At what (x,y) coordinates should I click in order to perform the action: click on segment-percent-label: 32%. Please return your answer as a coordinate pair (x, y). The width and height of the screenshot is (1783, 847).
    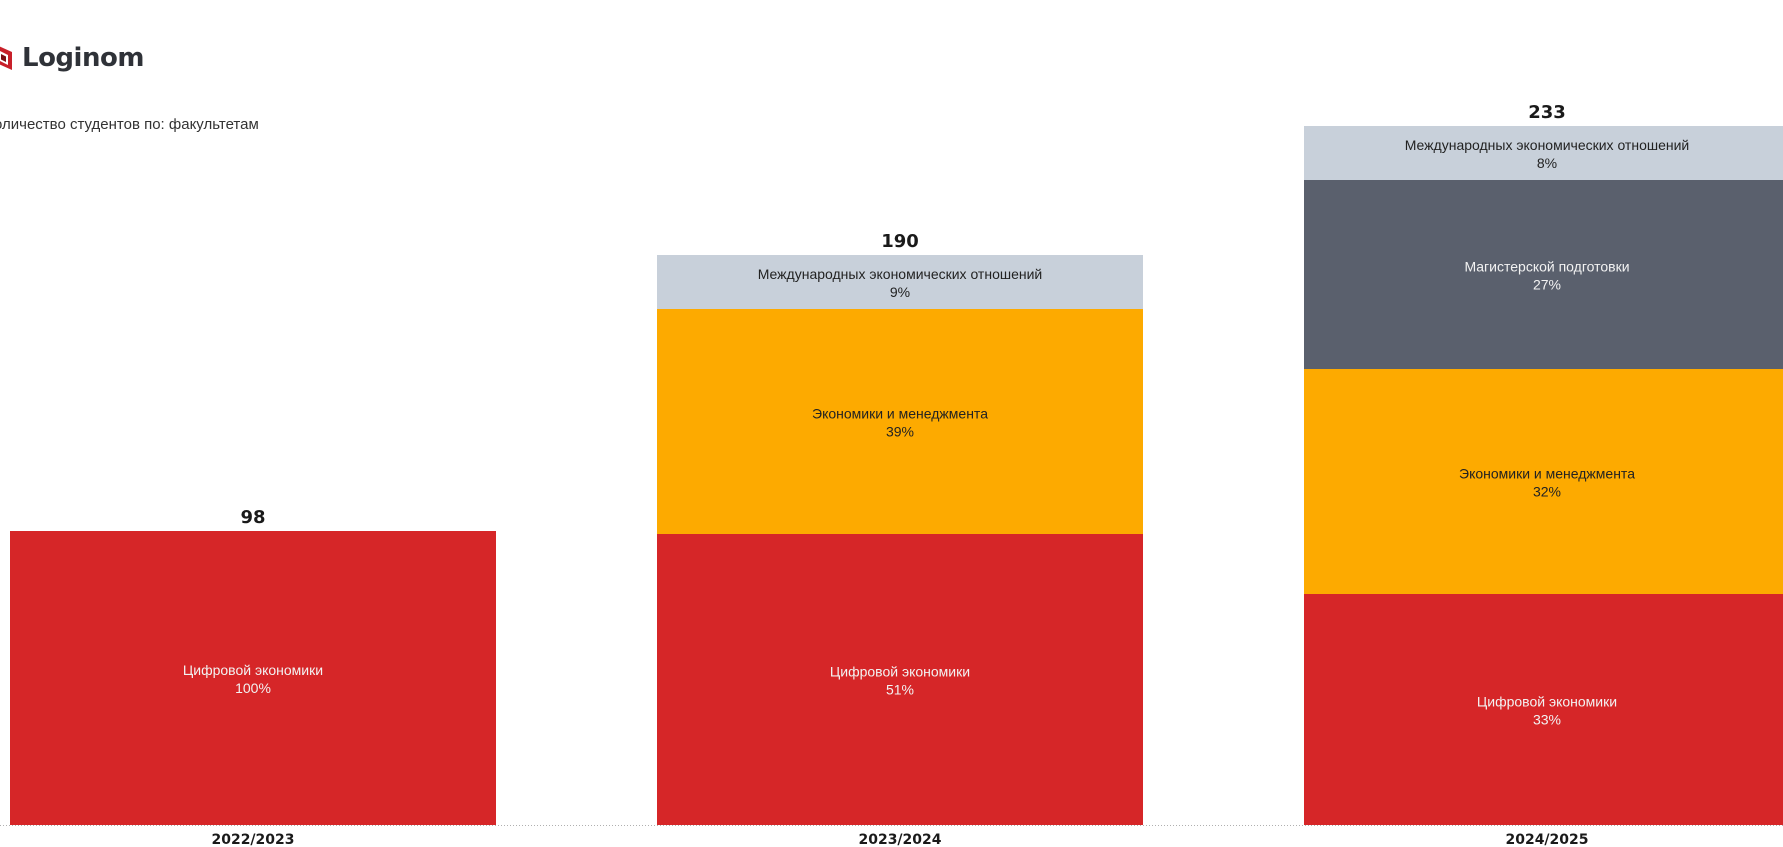
    Looking at the image, I should click on (1547, 492).